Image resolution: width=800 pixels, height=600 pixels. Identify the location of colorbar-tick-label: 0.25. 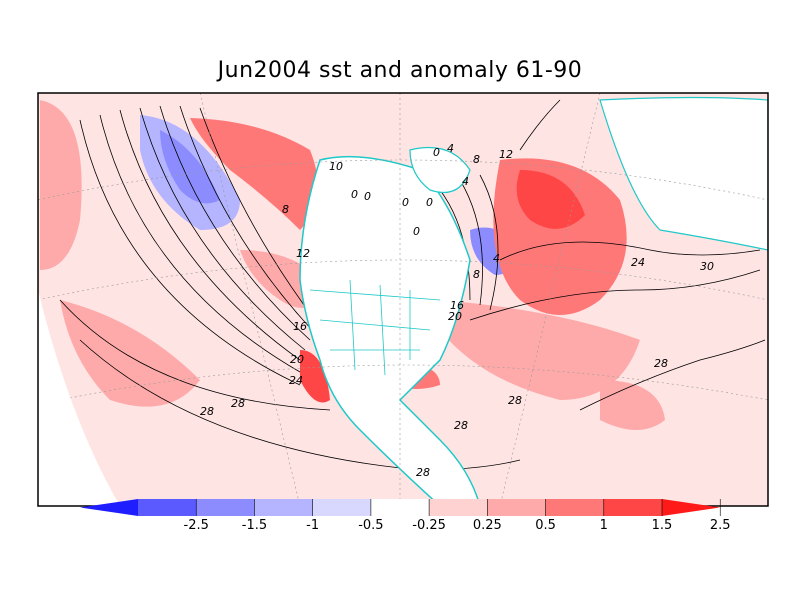
(487, 525).